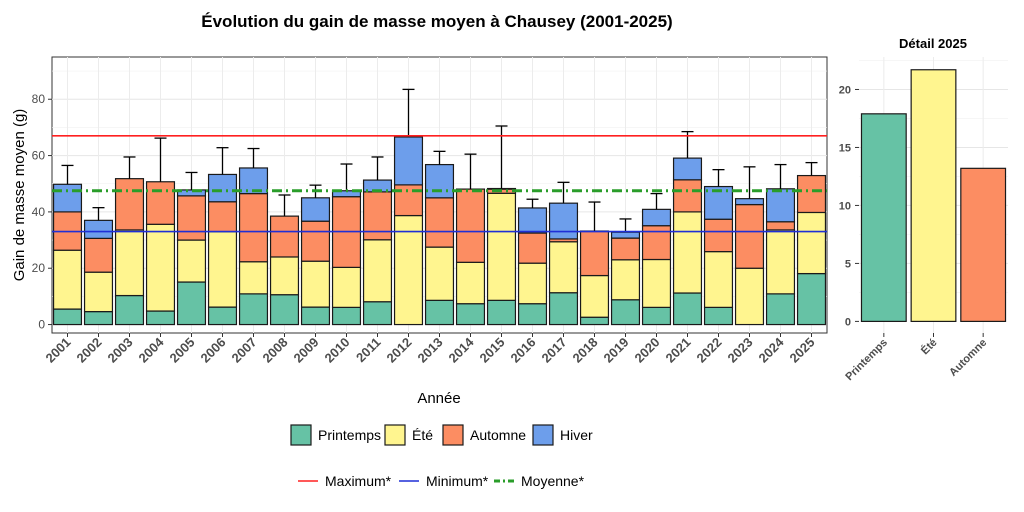 Image resolution: width=1024 pixels, height=512 pixels. What do you see at coordinates (39, 268) in the screenshot?
I see `main-y-tick-label: 20` at bounding box center [39, 268].